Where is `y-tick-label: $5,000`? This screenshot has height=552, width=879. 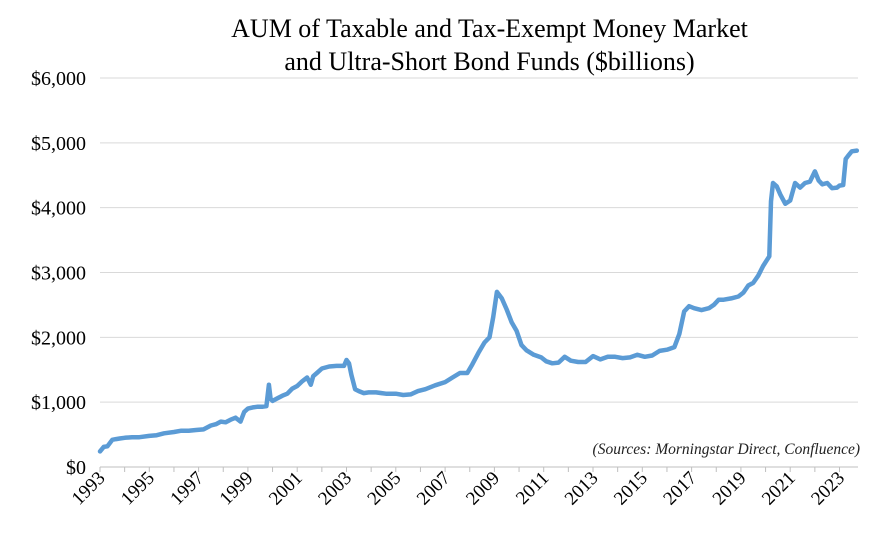 y-tick-label: $5,000 is located at coordinates (58, 144).